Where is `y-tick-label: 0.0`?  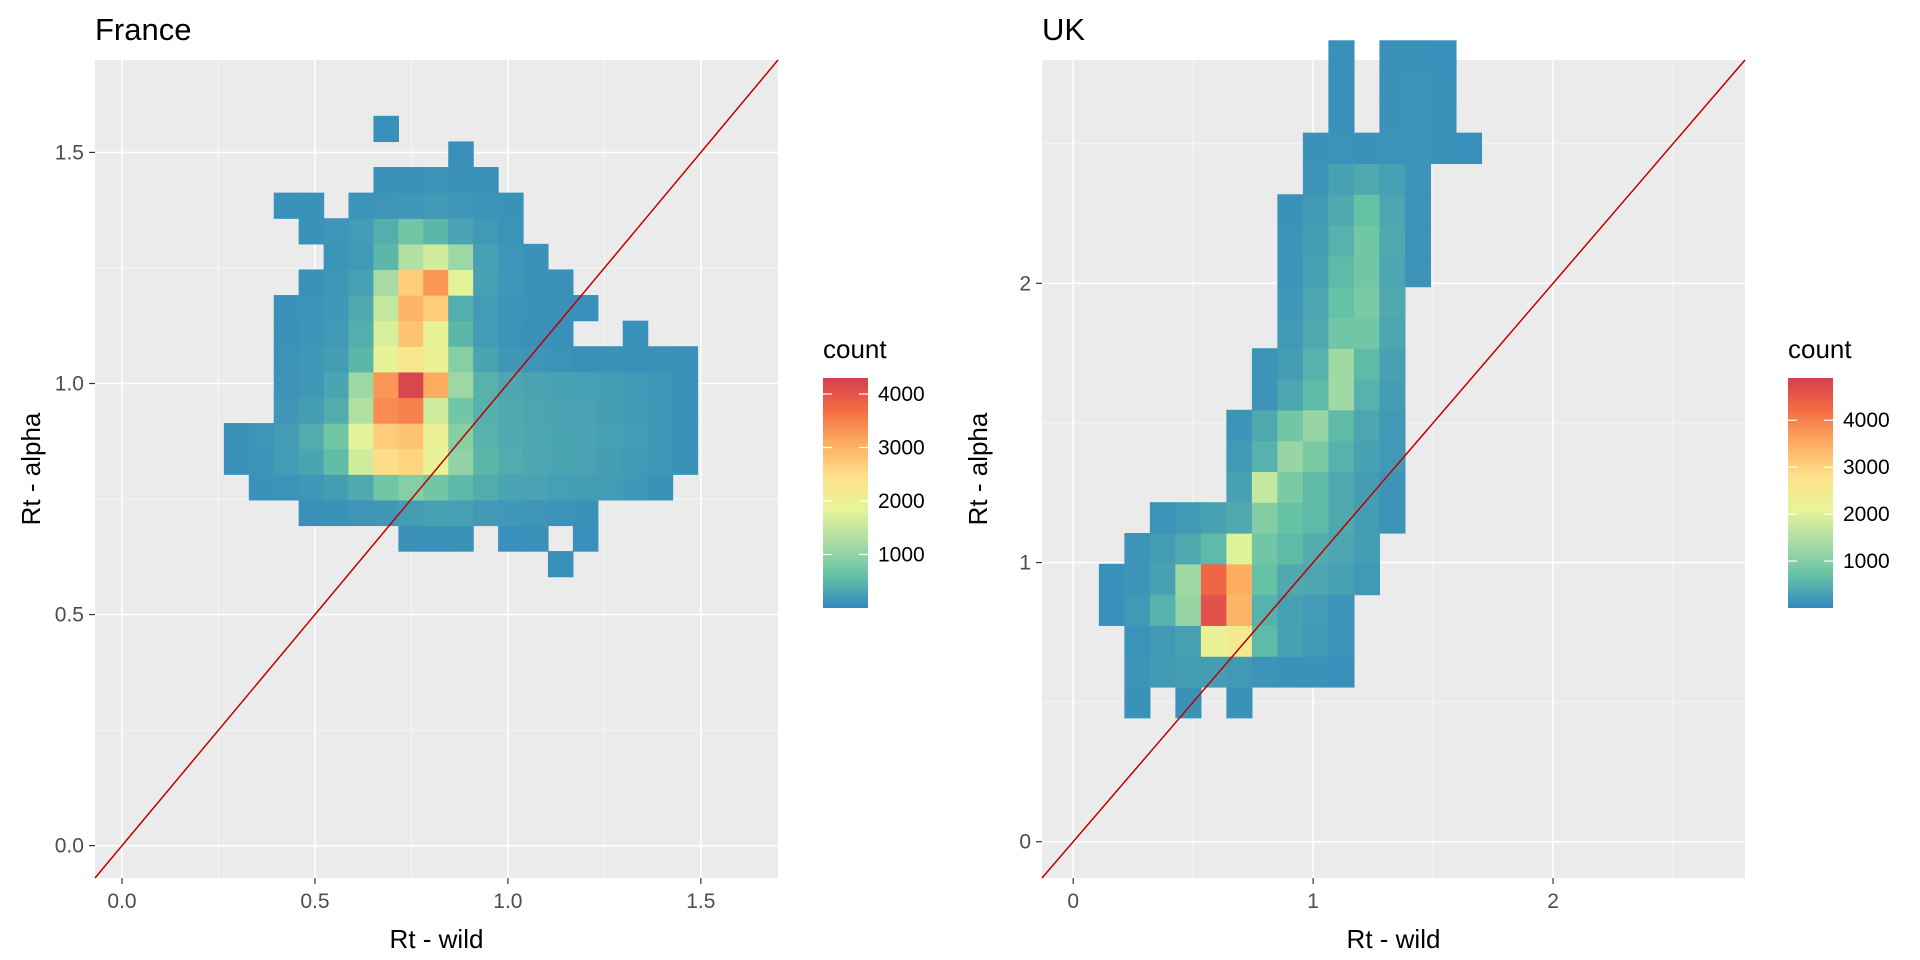 y-tick-label: 0.0 is located at coordinates (69, 846).